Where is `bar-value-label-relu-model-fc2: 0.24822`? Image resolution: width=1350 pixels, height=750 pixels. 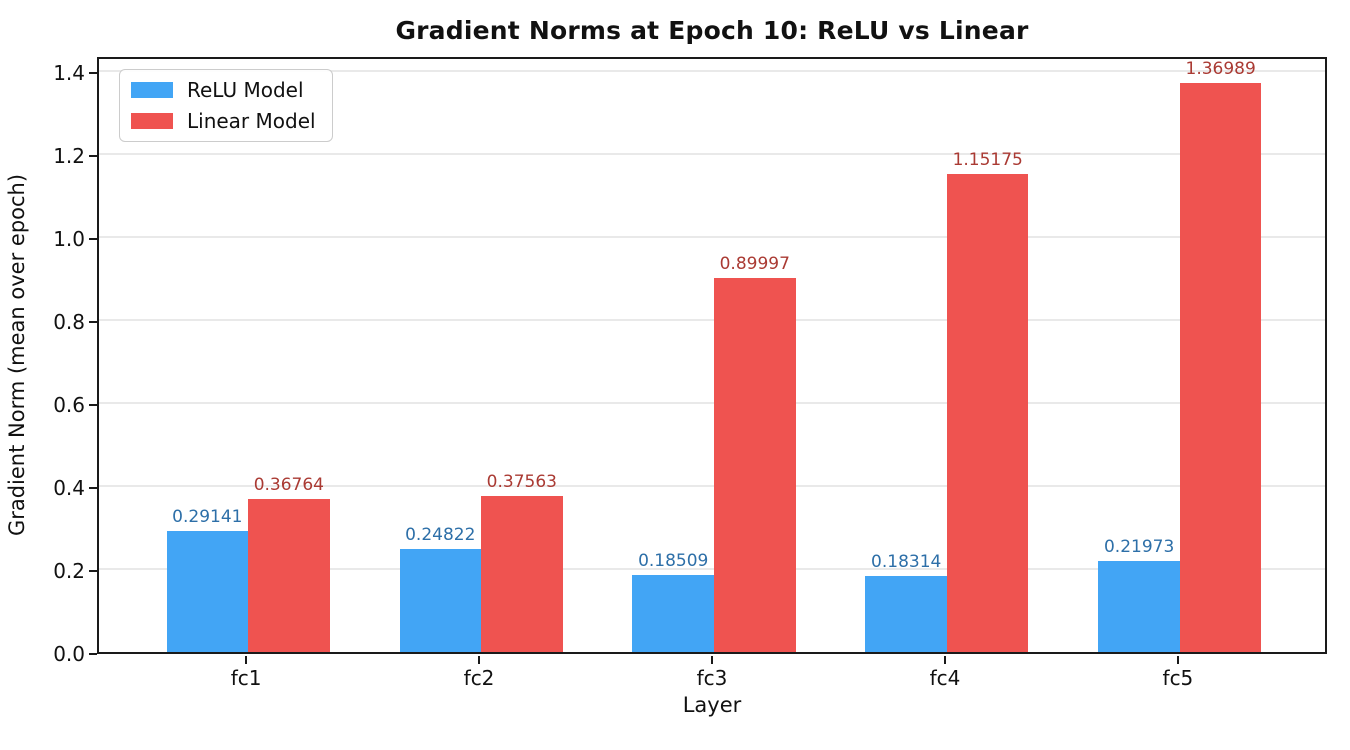 bar-value-label-relu-model-fc2: 0.24822 is located at coordinates (440, 534).